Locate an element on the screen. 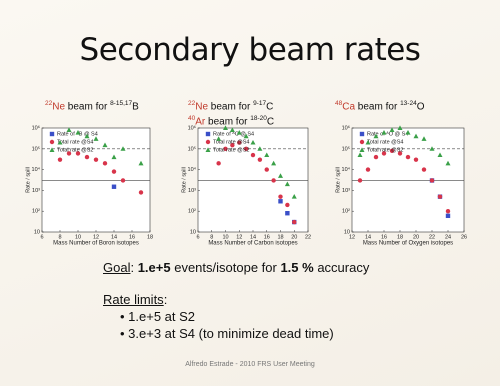  caption-line: 22Ne beam for 9-17C is located at coordinates (231, 105).